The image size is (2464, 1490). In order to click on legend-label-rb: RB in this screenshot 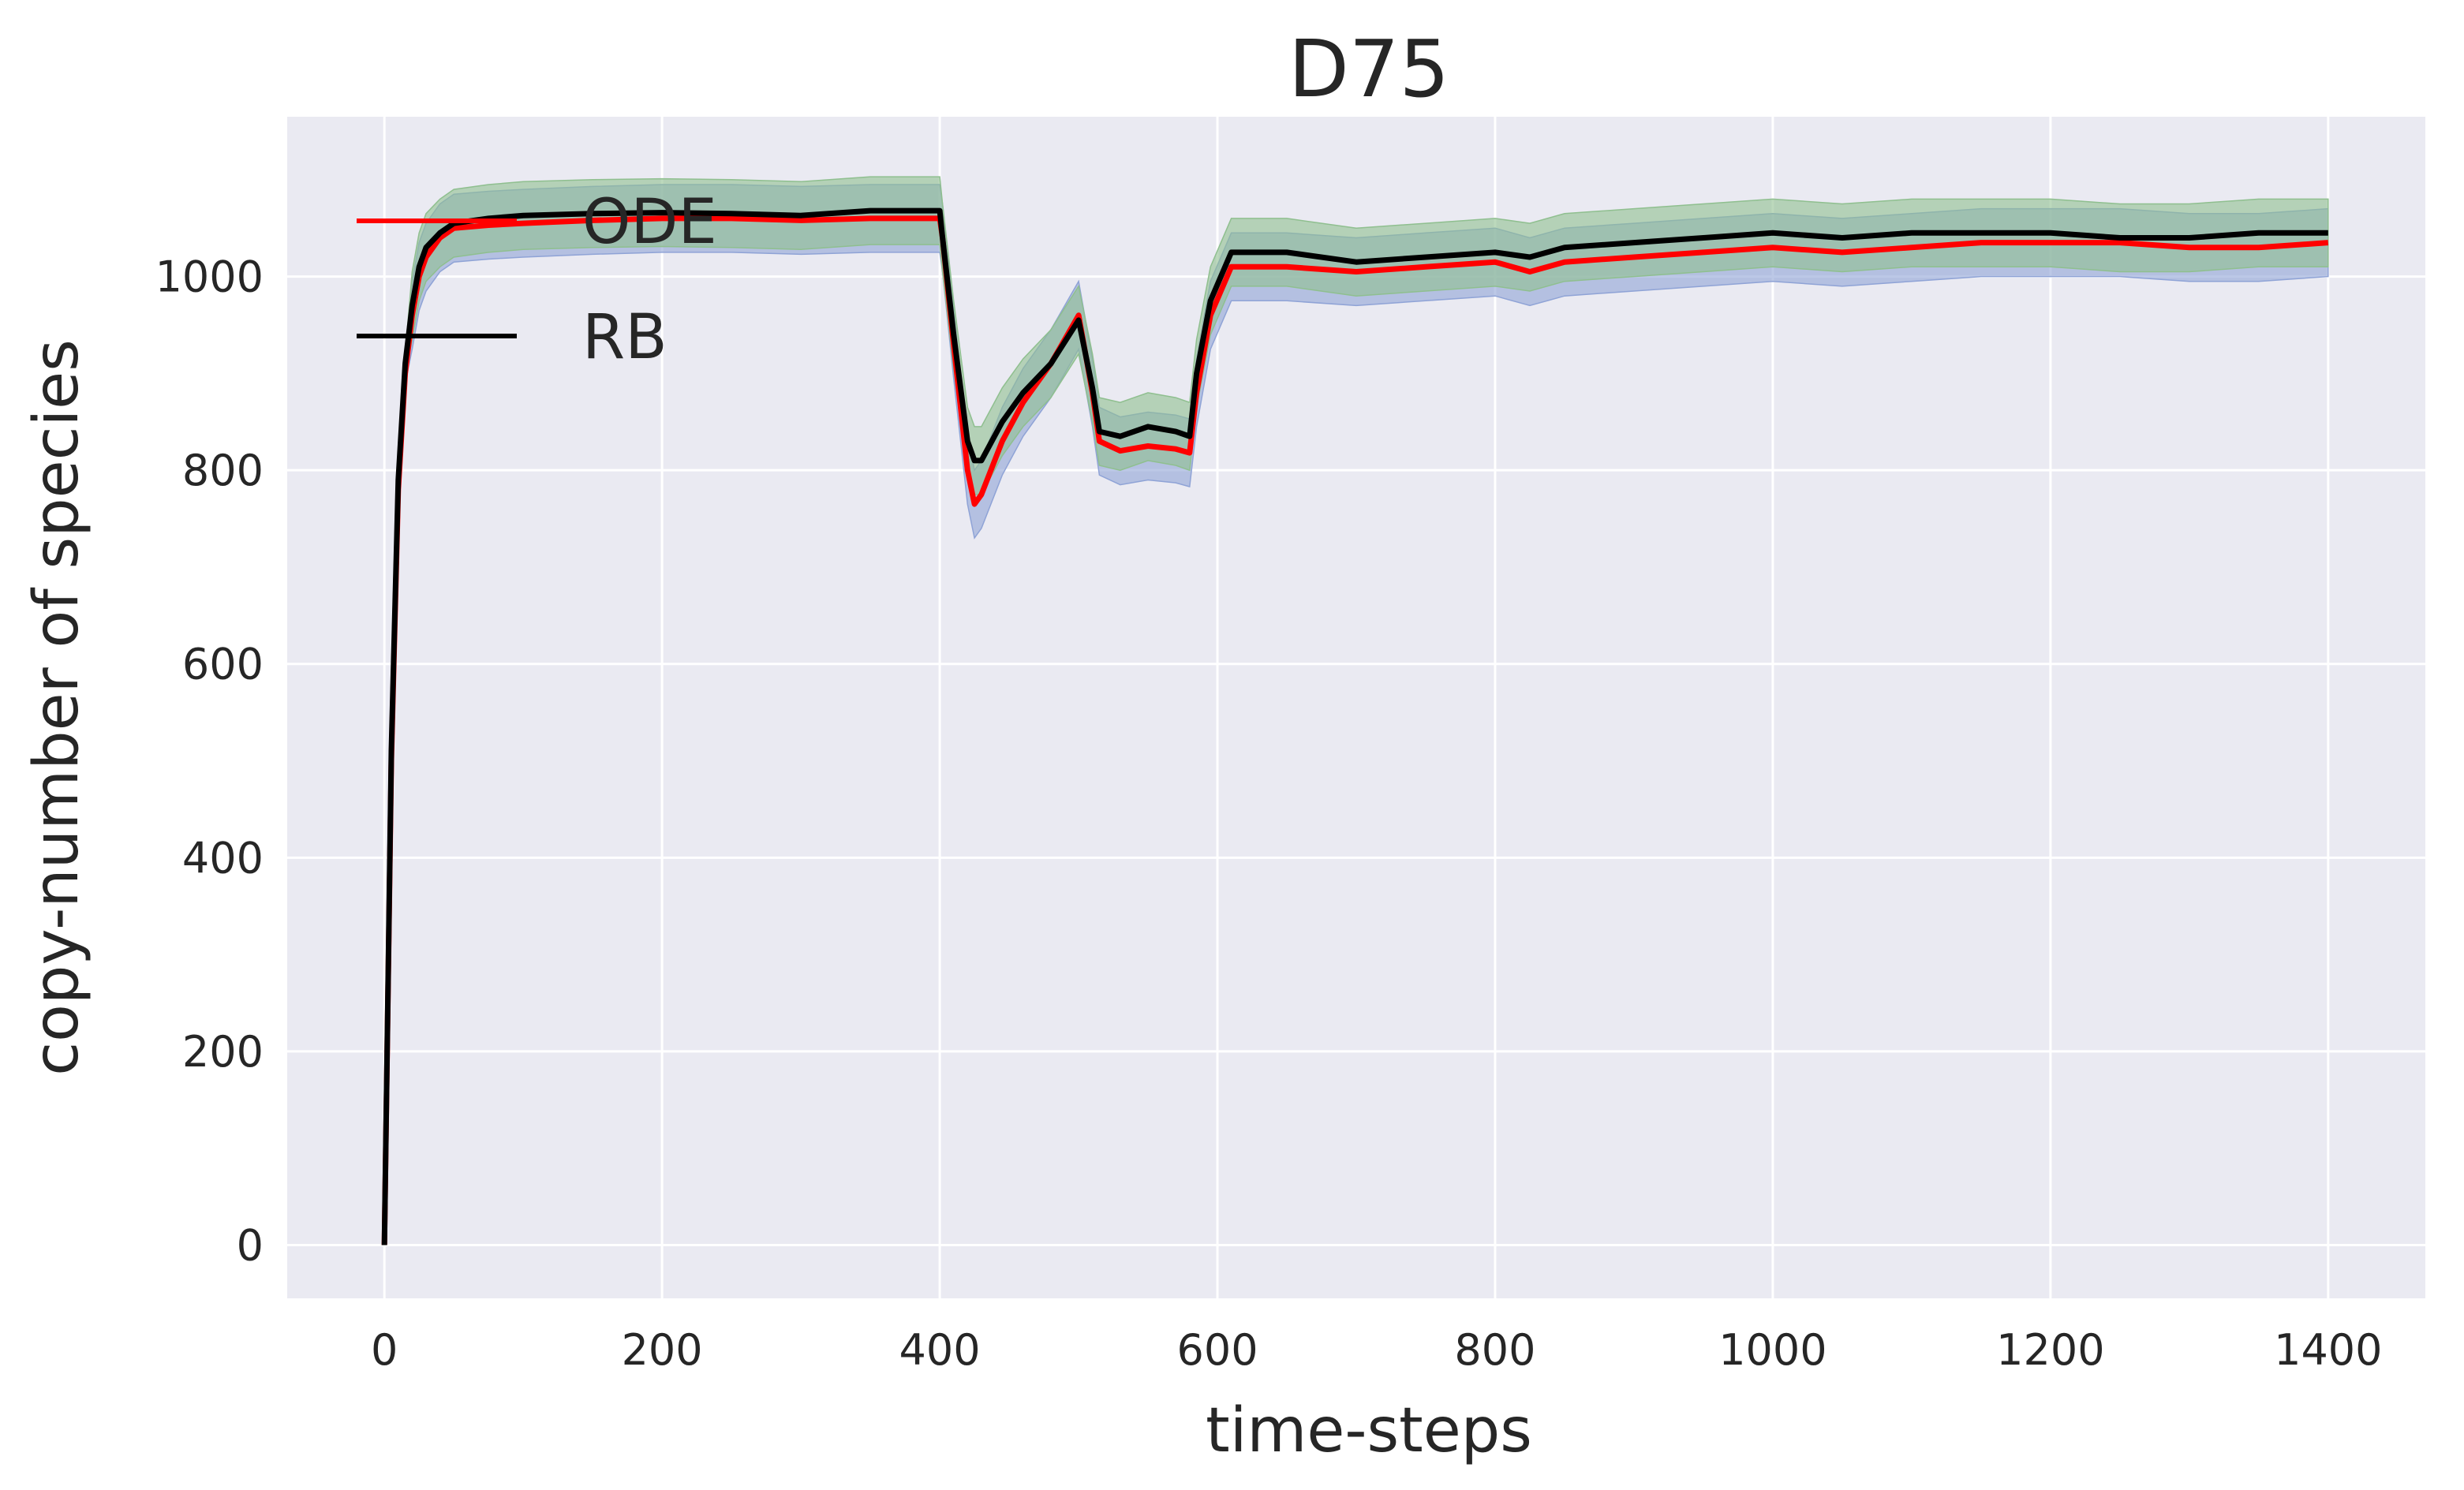, I will do `click(624, 337)`.